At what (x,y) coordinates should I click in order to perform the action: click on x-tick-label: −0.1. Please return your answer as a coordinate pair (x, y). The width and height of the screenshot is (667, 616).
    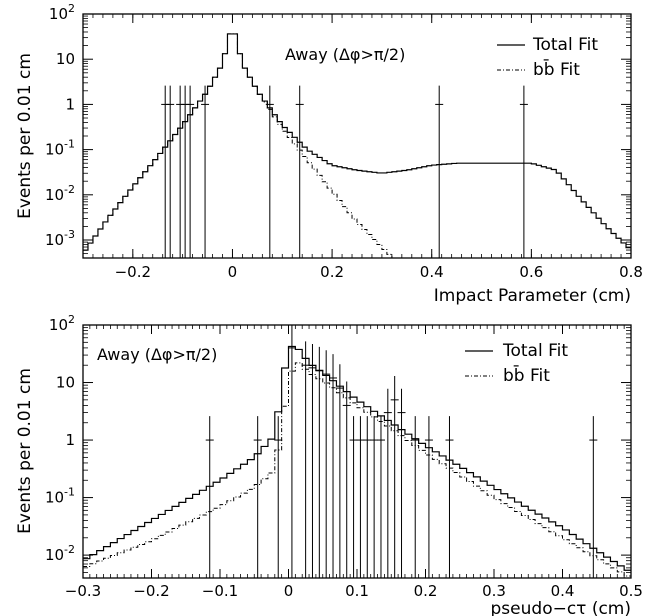
    Looking at the image, I should click on (220, 591).